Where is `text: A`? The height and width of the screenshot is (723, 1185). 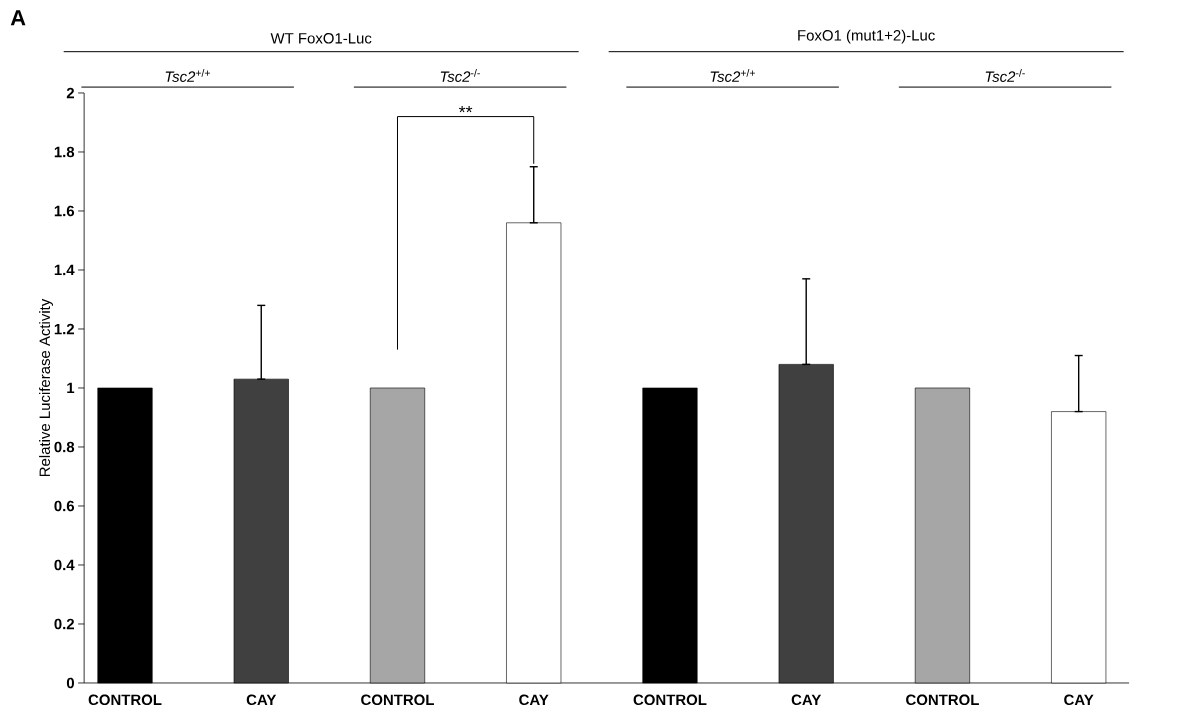
text: A is located at coordinates (18, 18).